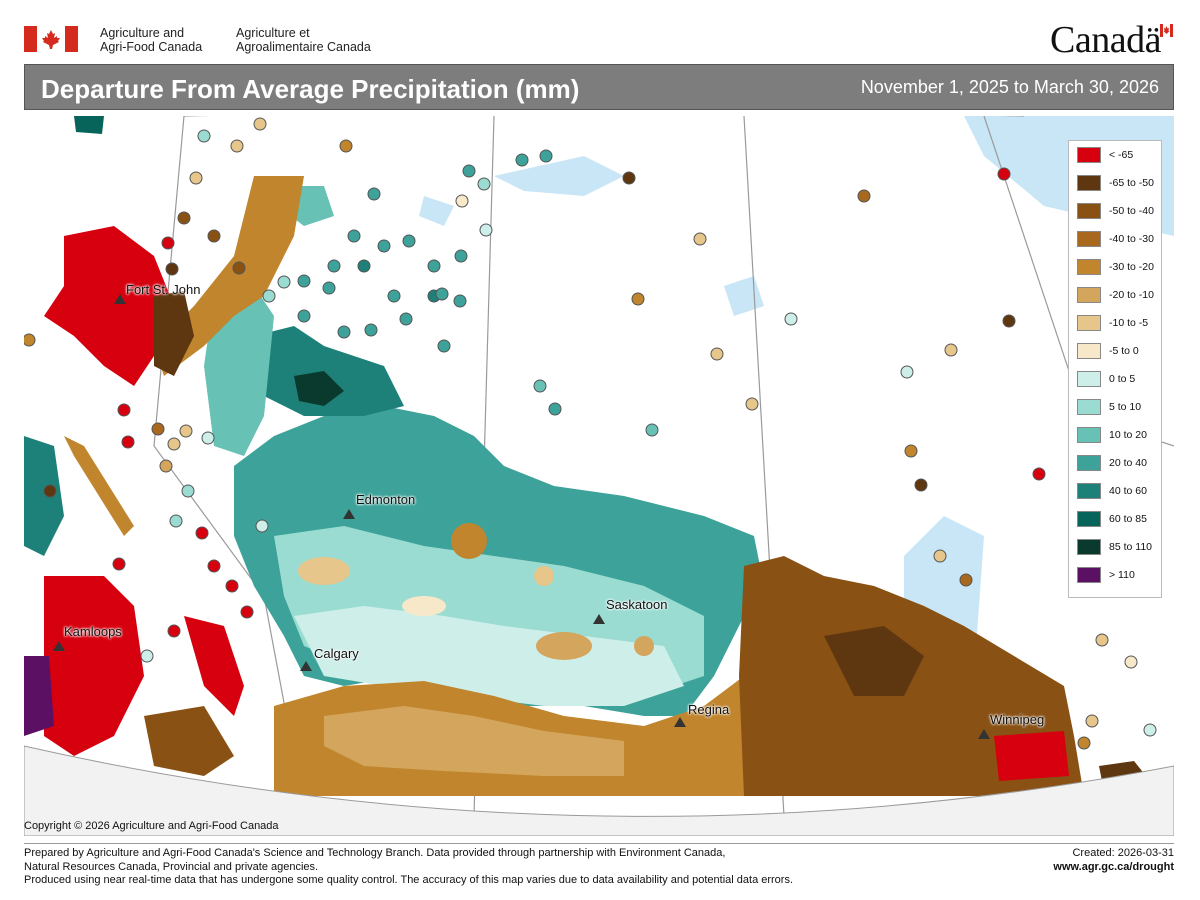  What do you see at coordinates (1124, 351) in the screenshot?
I see `legend-label: -5 to 0` at bounding box center [1124, 351].